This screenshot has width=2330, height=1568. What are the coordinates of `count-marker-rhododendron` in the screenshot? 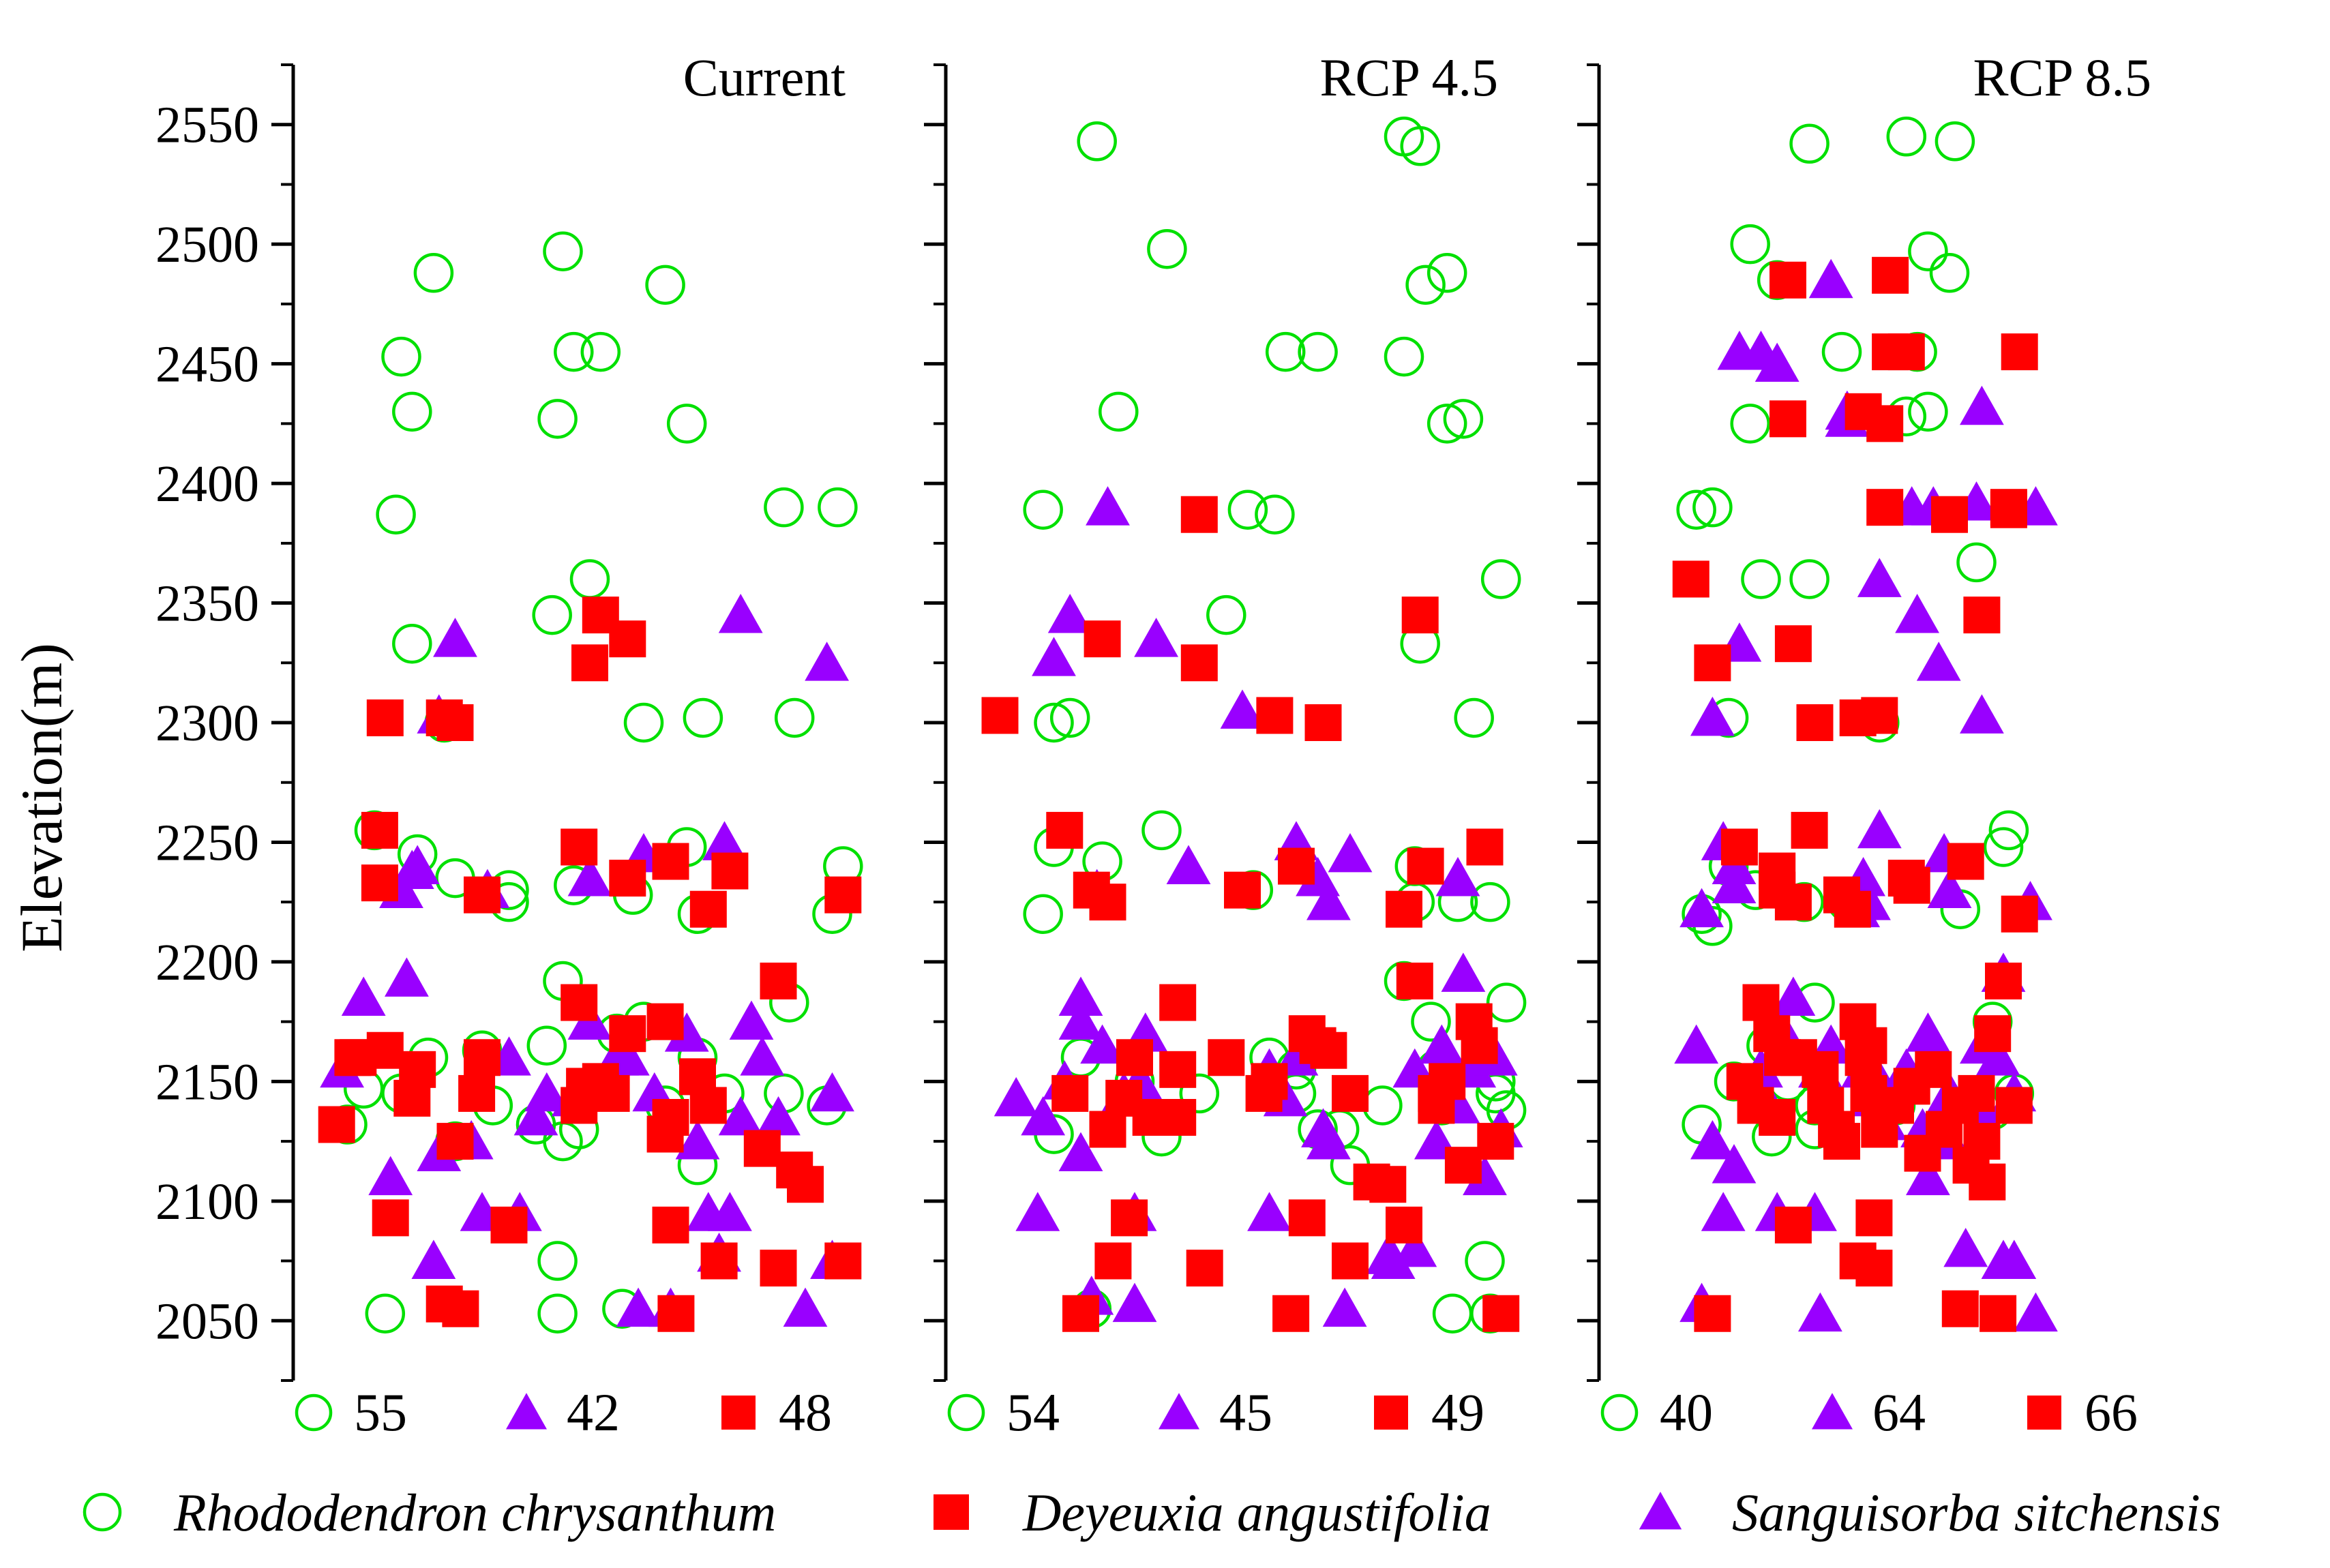 It's located at (1619, 1413).